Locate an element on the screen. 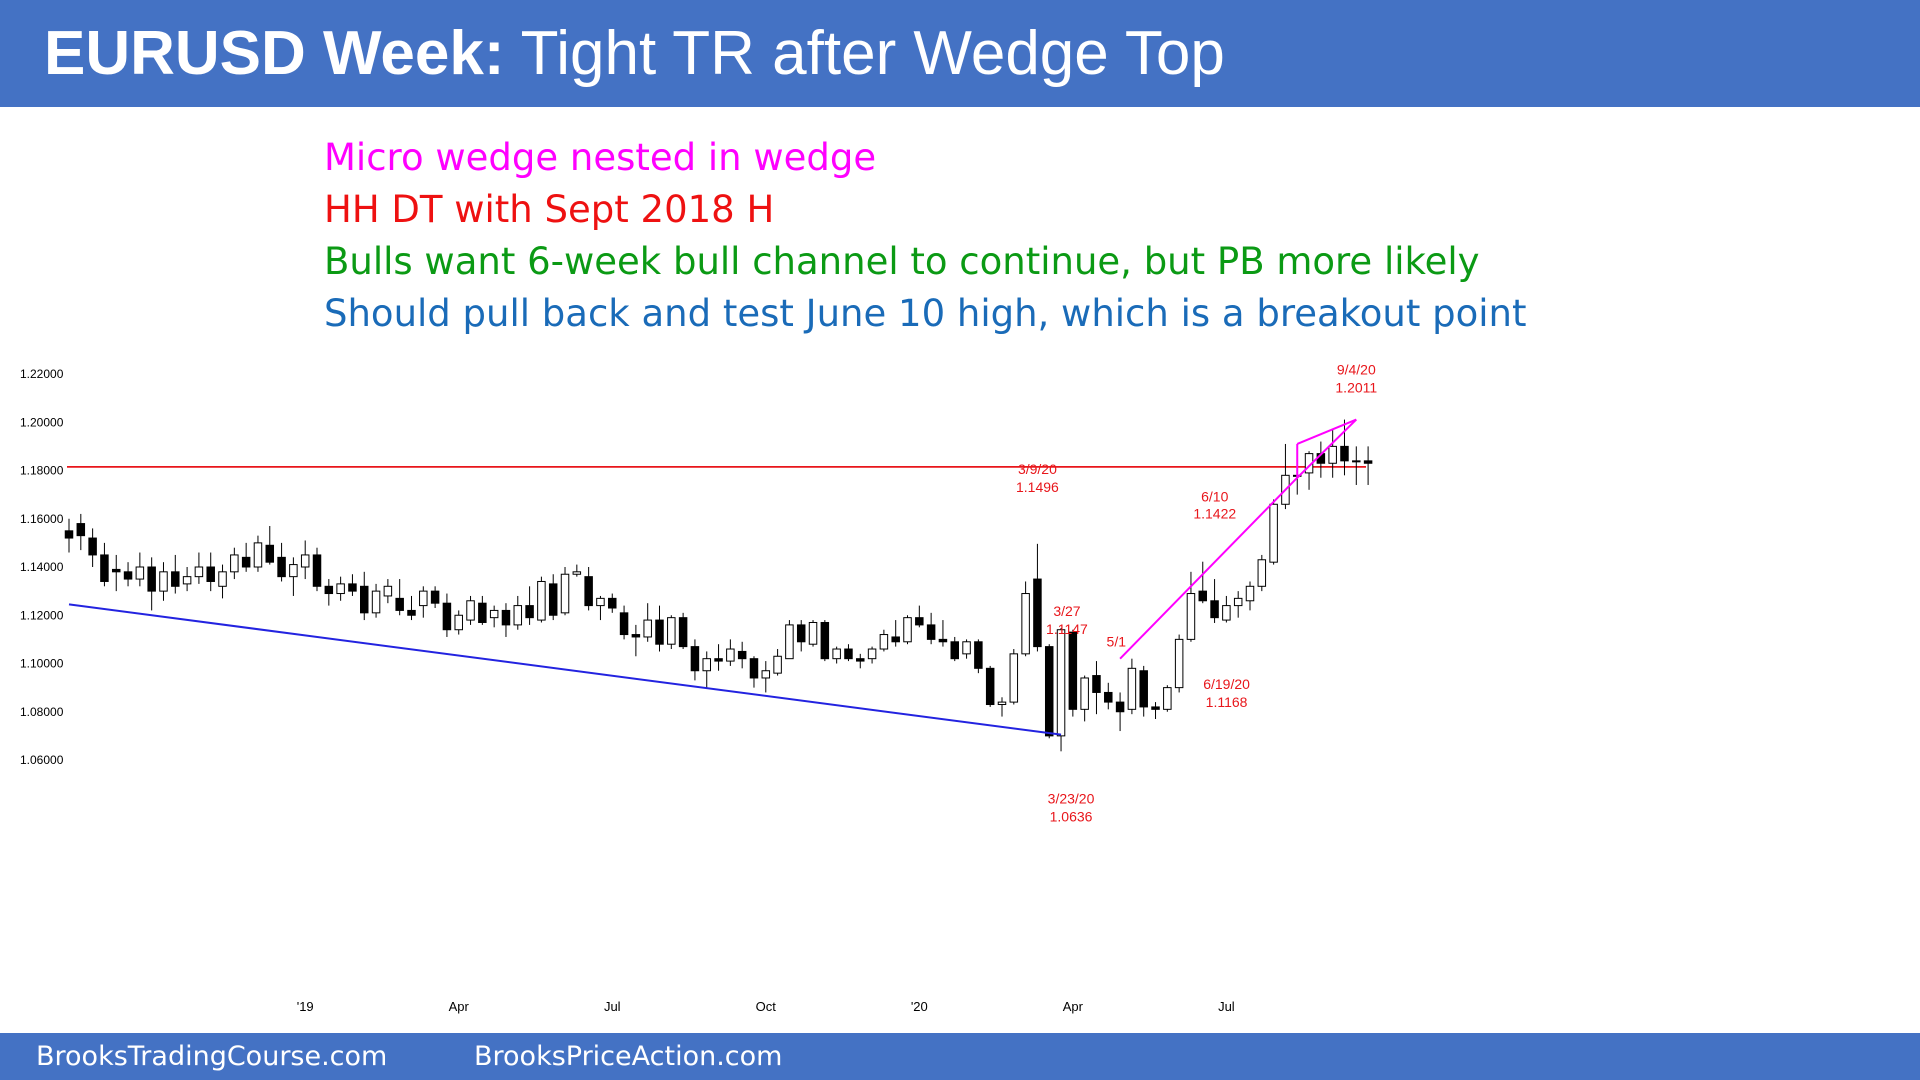 The height and width of the screenshot is (1080, 1920). slide-title: EURUSD Week: Tight TR after Wedge Top is located at coordinates (634, 54).